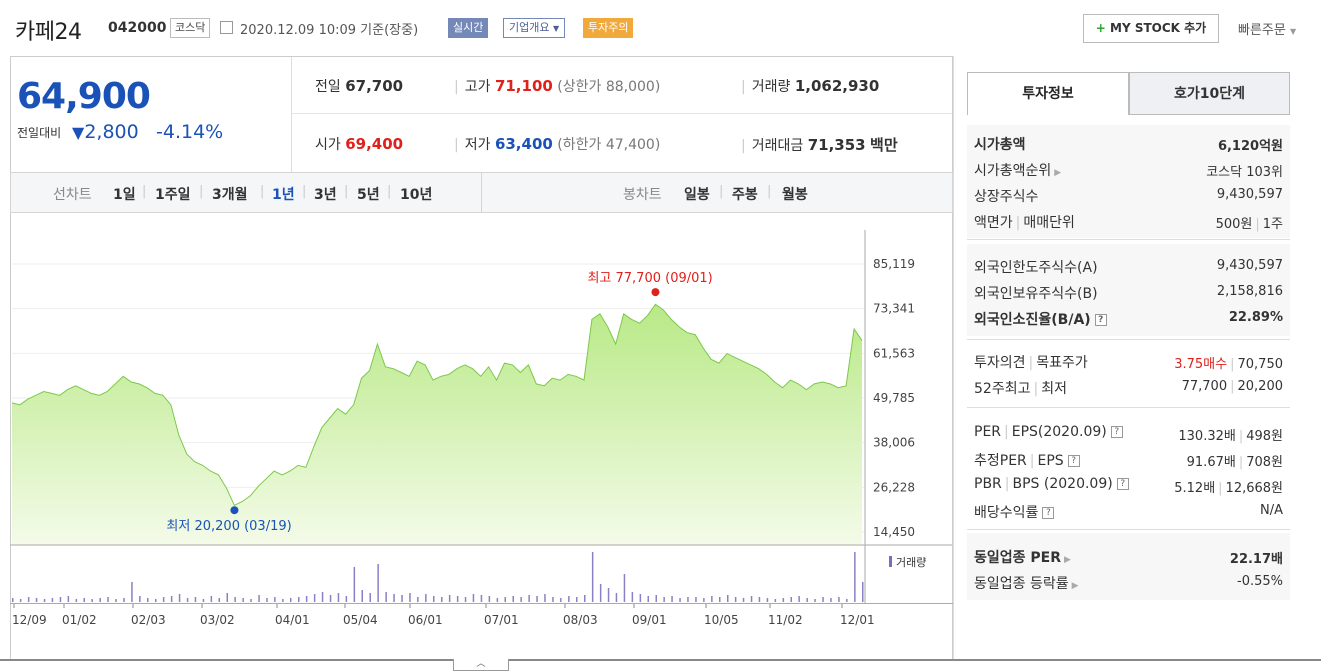 The height and width of the screenshot is (671, 1321). I want to click on est-per-value: 91.67배, so click(1211, 462).